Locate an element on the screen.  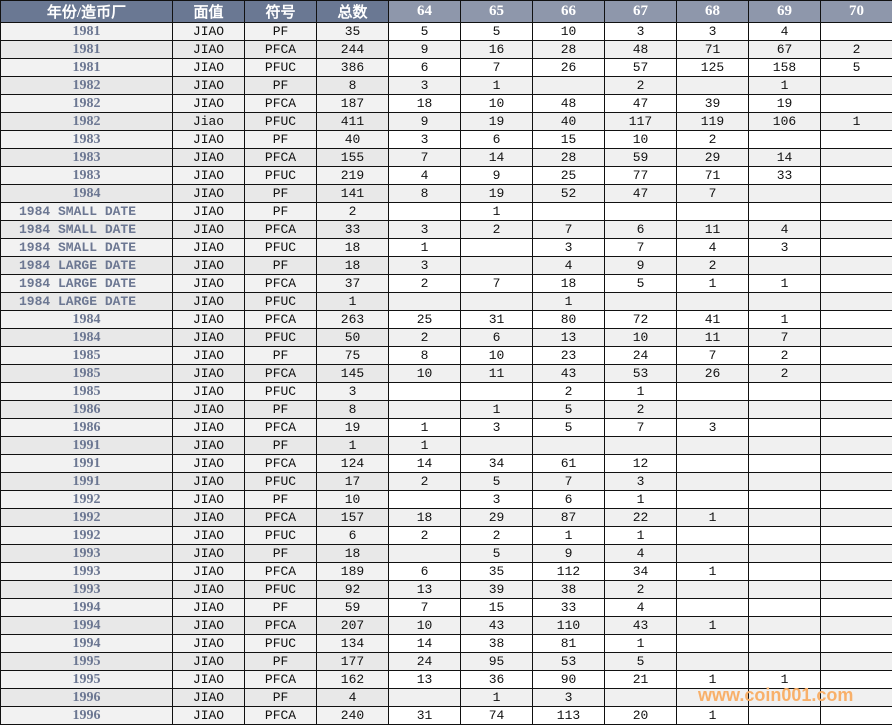
cell-67: 5 is located at coordinates (641, 284).